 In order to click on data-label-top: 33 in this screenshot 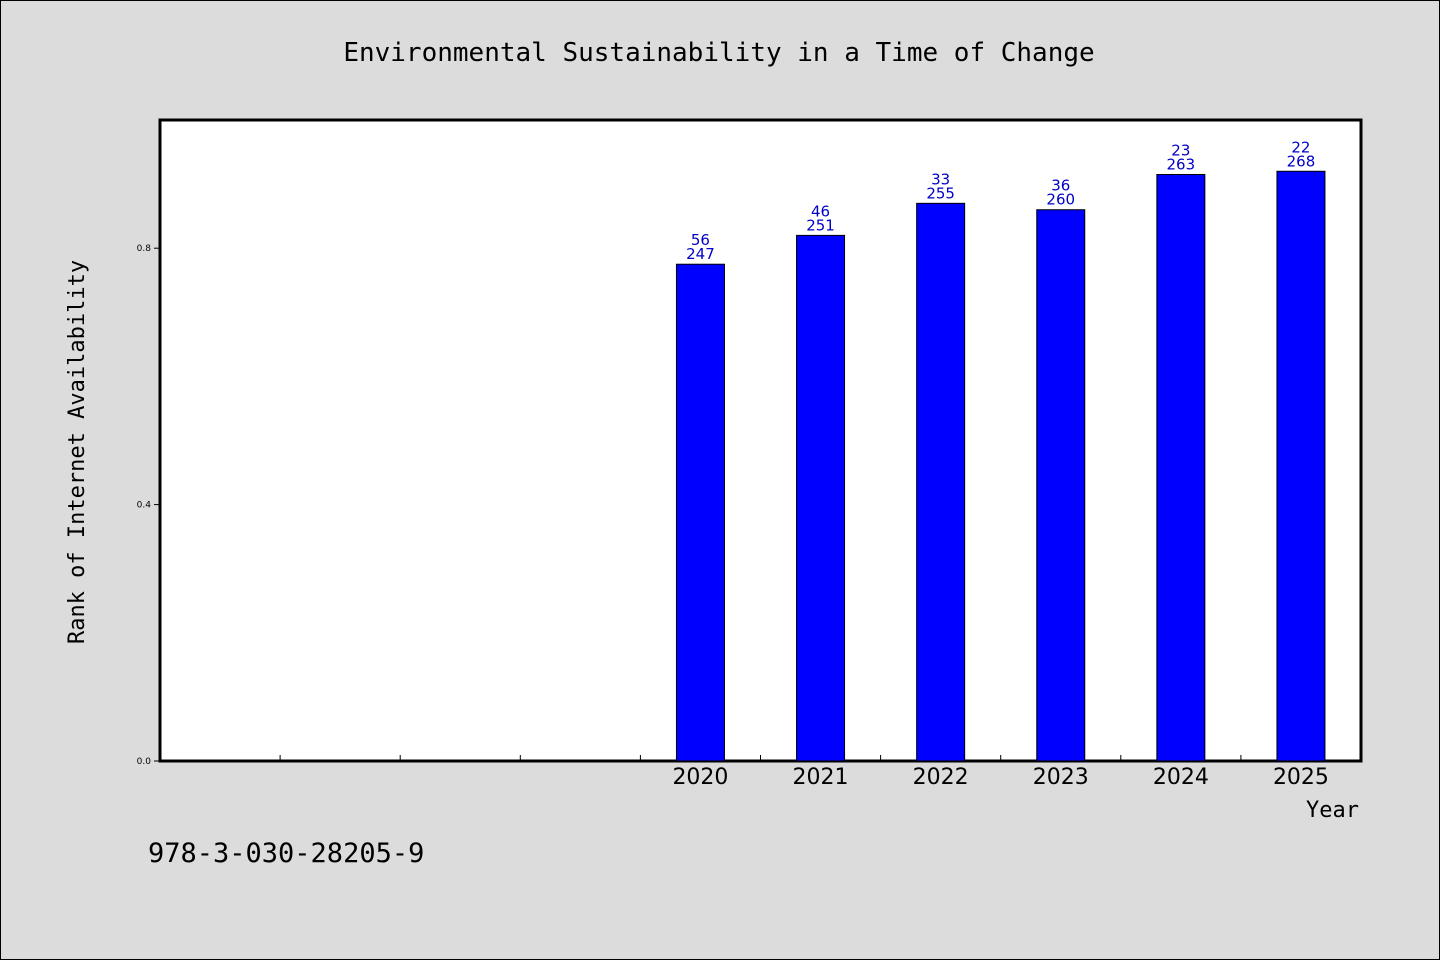, I will do `click(940, 179)`.